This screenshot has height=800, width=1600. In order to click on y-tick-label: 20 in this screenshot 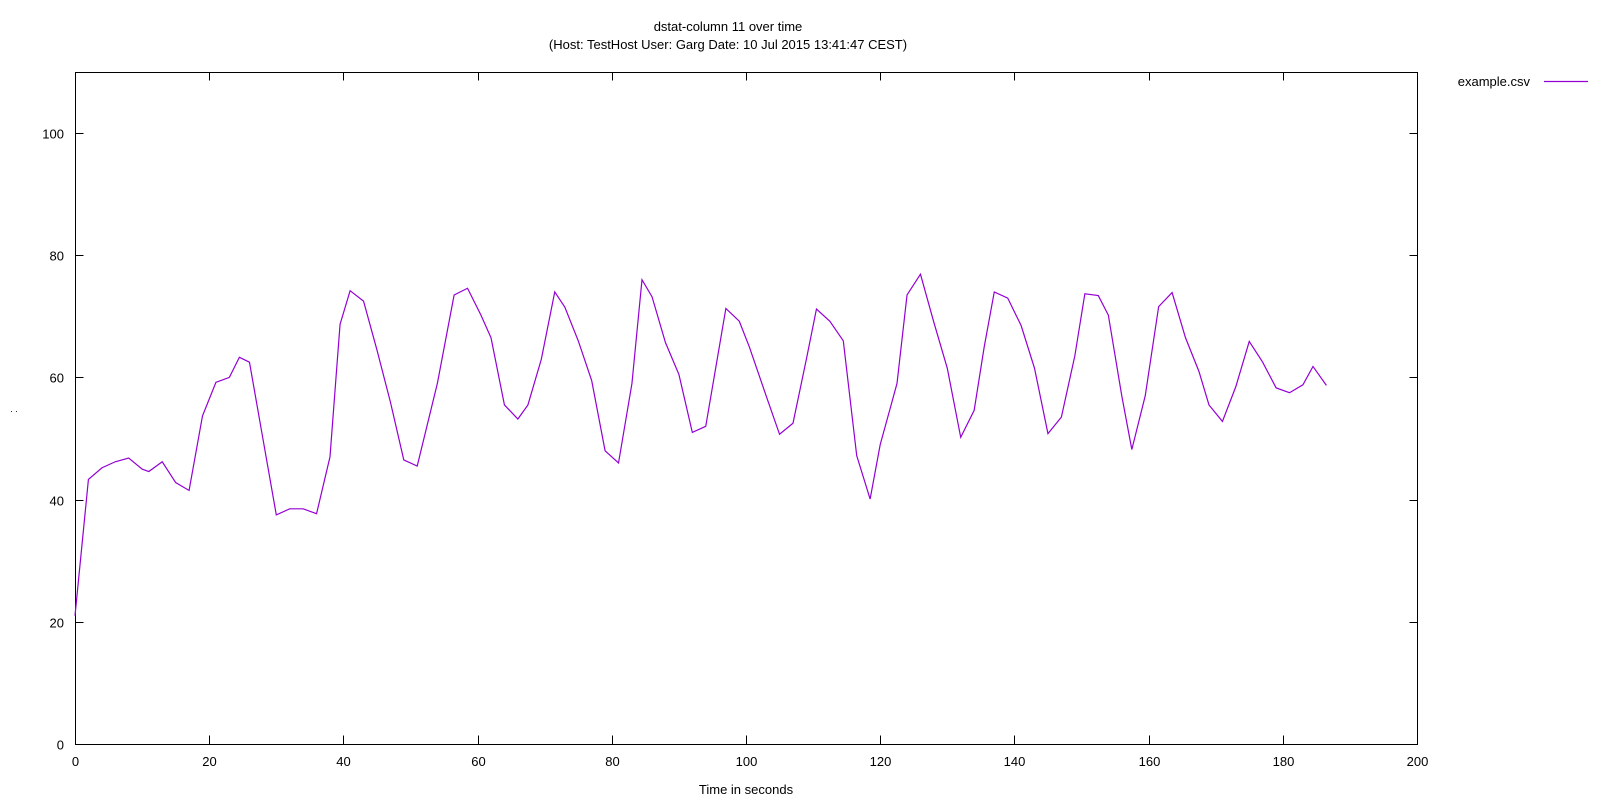, I will do `click(57, 623)`.